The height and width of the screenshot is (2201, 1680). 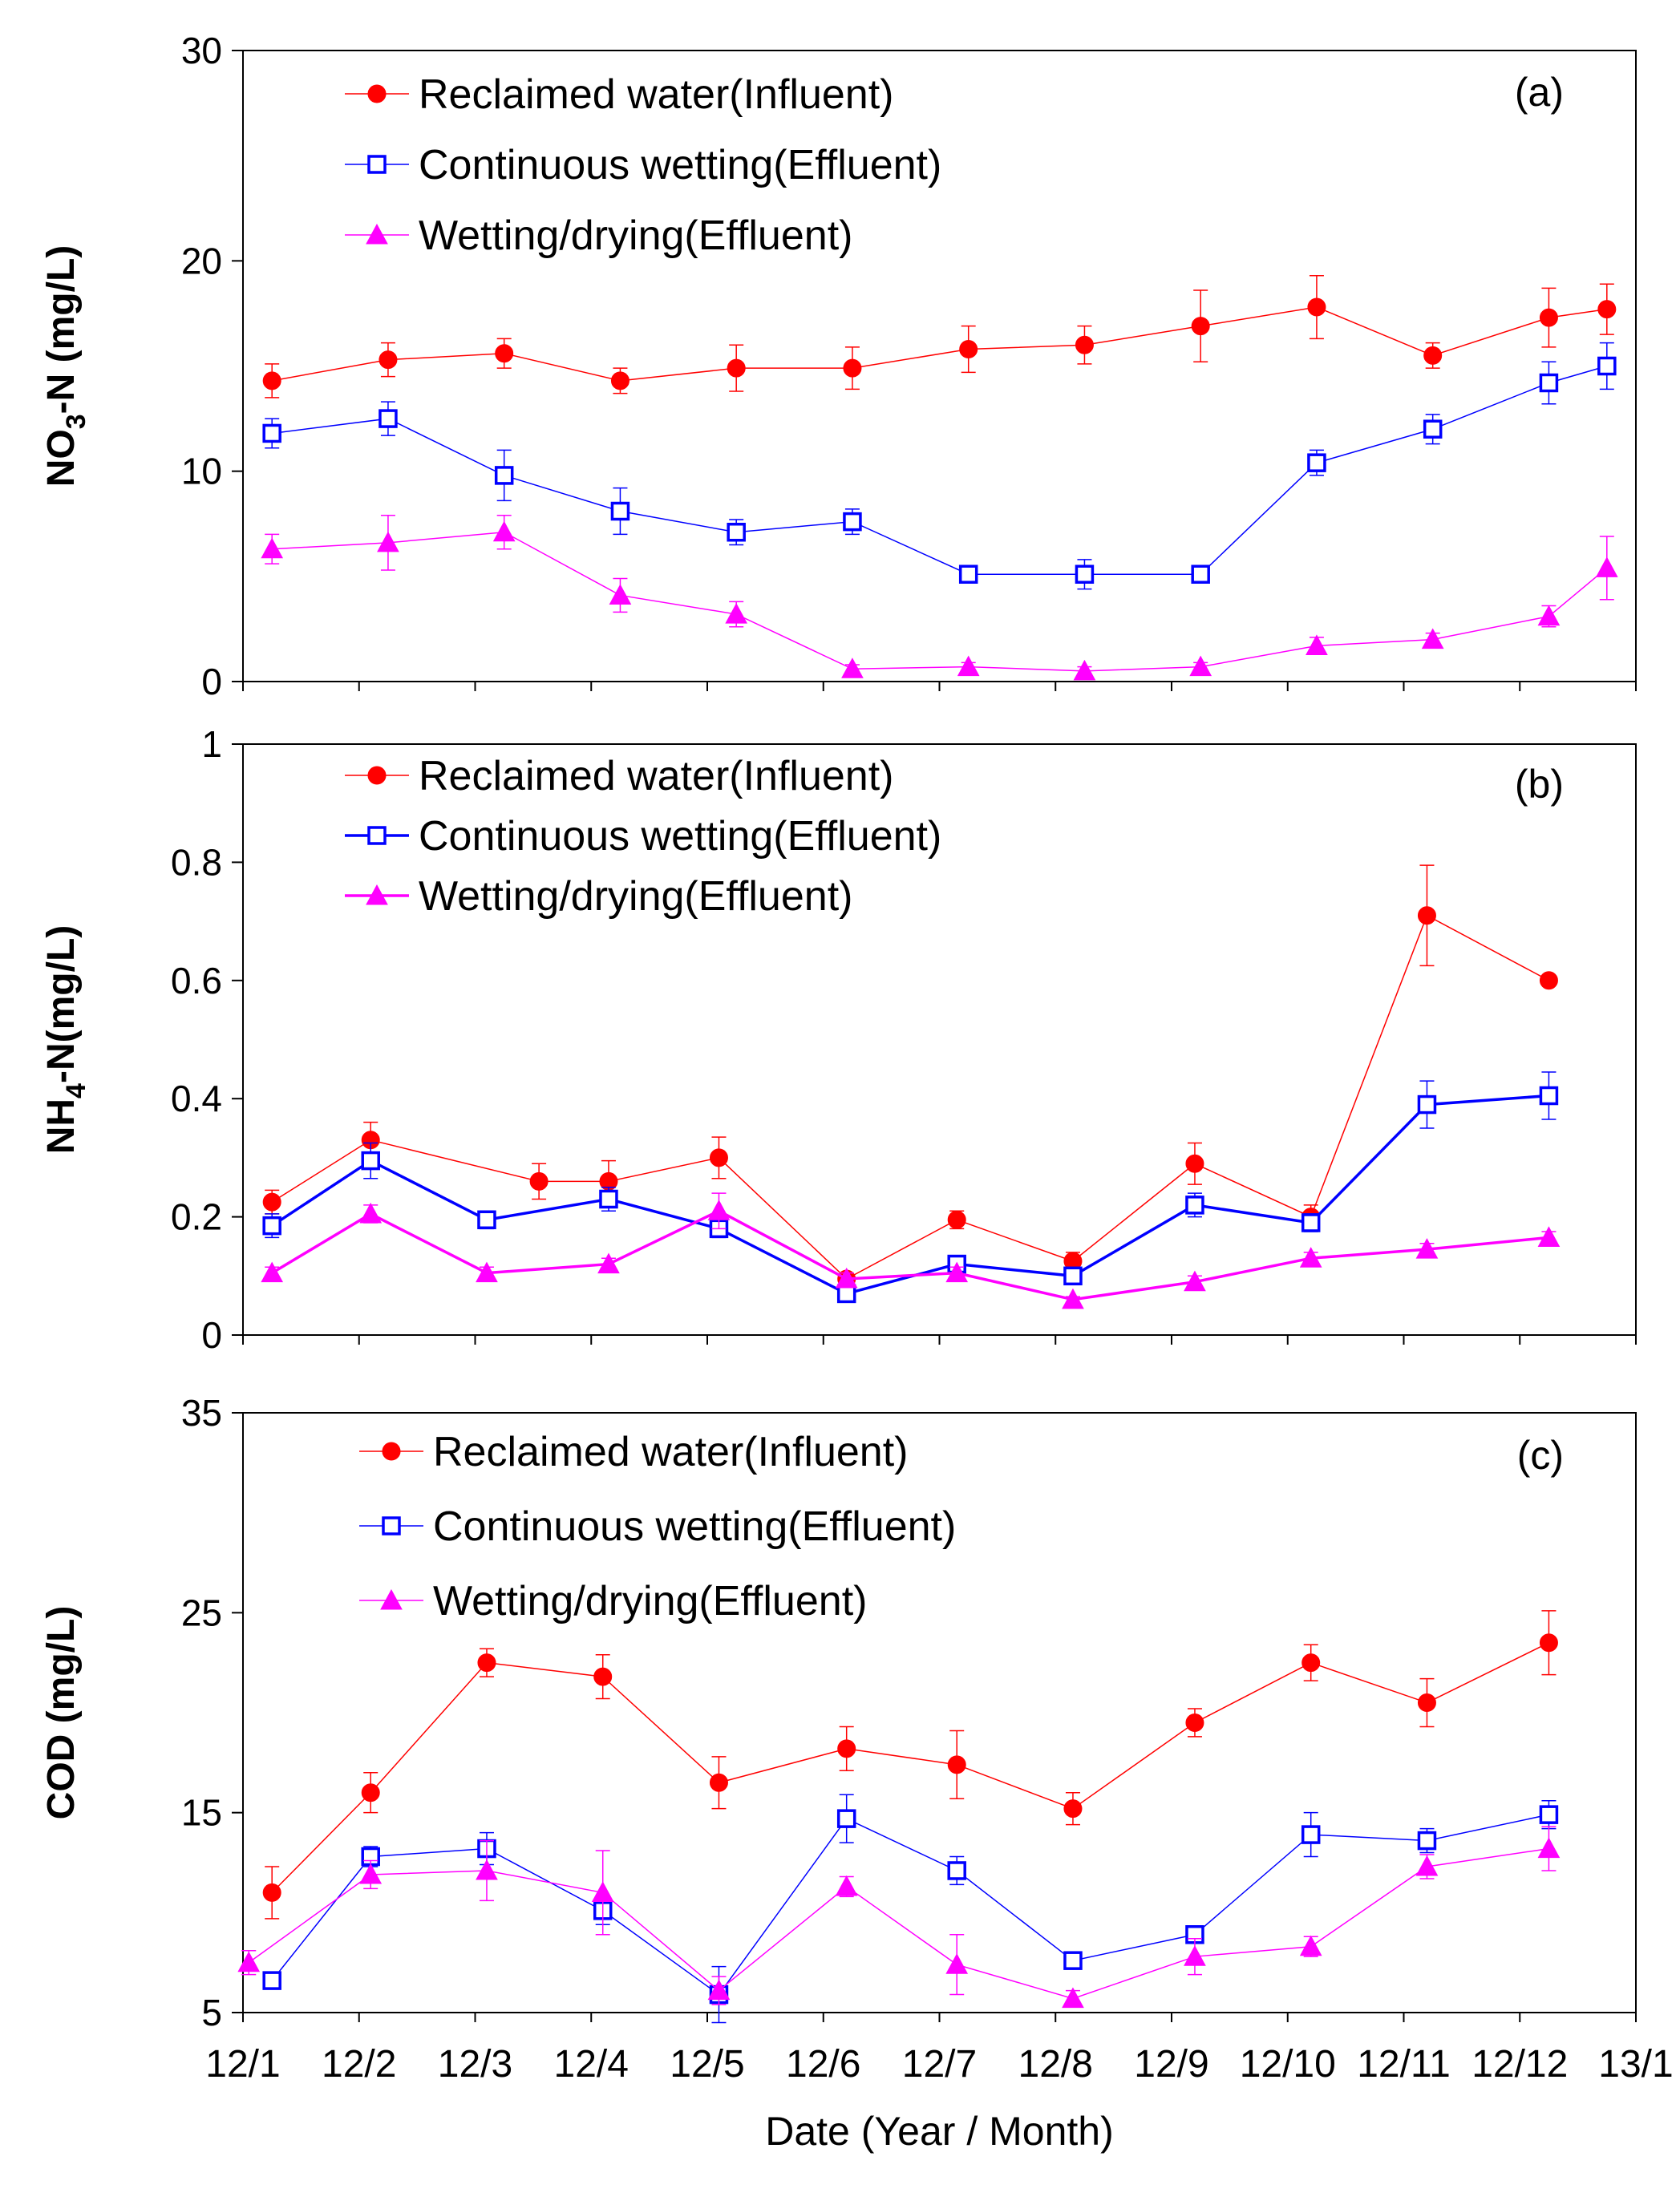 I want to click on series-reclaimed-water-influent-, so click(x=939, y=336).